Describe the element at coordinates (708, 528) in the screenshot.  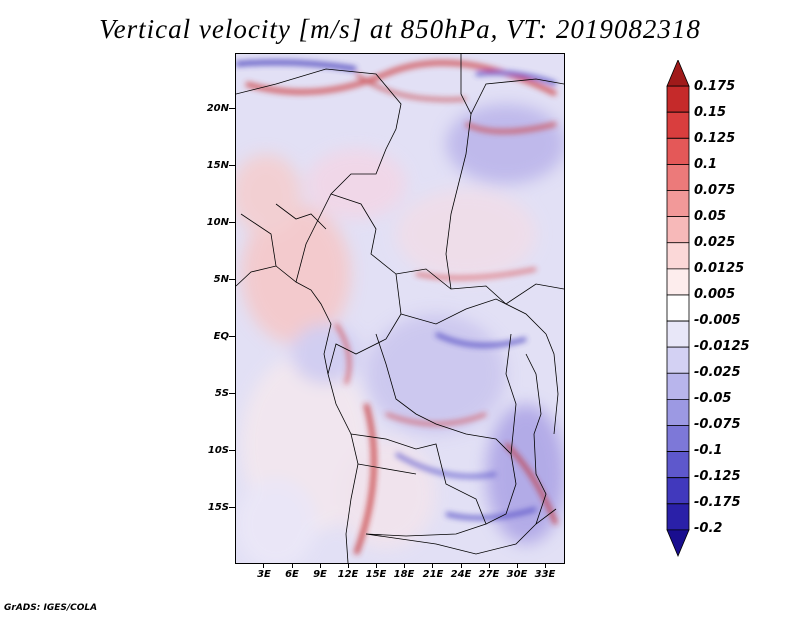
I see `colorbar-label: -0.2` at that location.